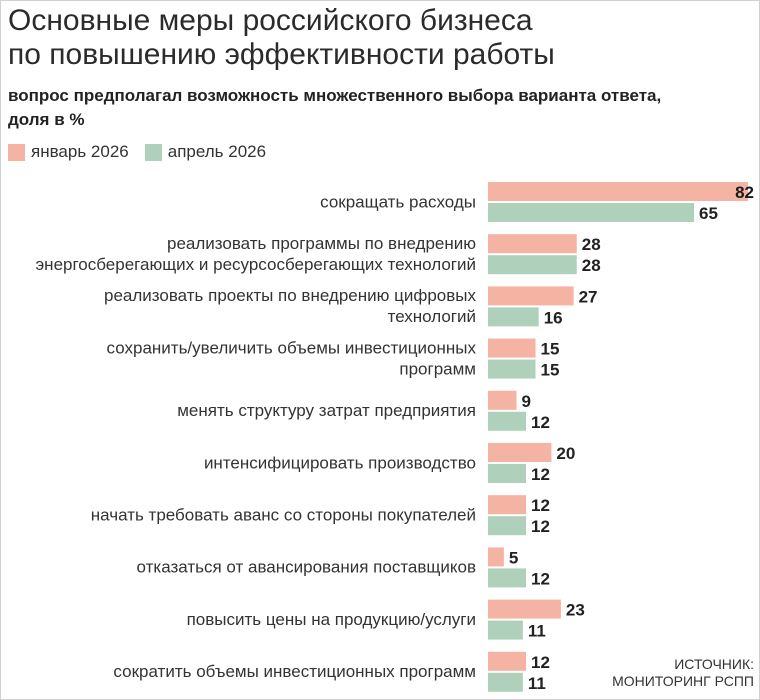  I want to click on data-label: 20, so click(565, 453).